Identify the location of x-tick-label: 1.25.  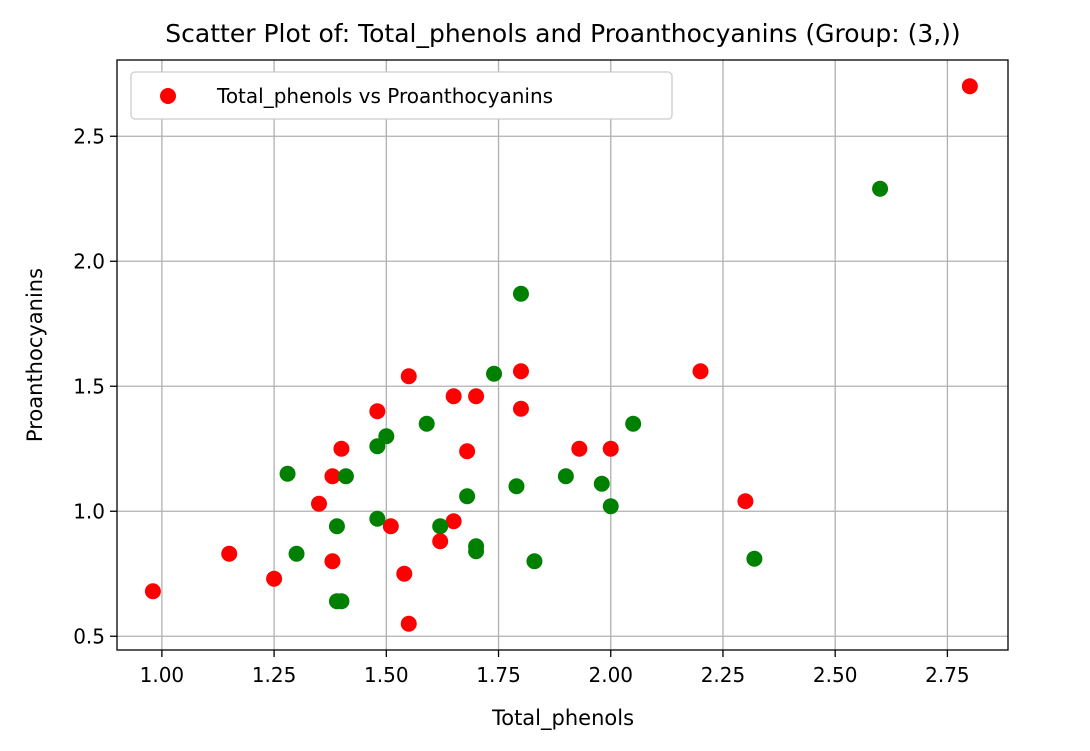
(274, 675).